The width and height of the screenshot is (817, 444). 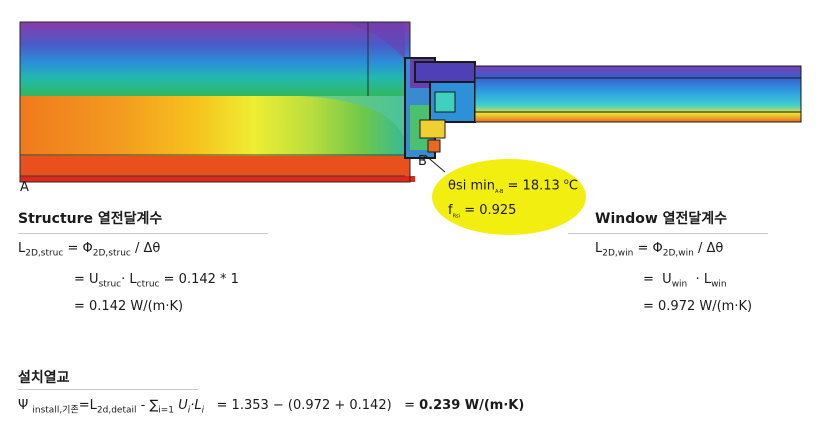 I want to click on install-result: 0.239 W/(m·K), so click(x=472, y=405).